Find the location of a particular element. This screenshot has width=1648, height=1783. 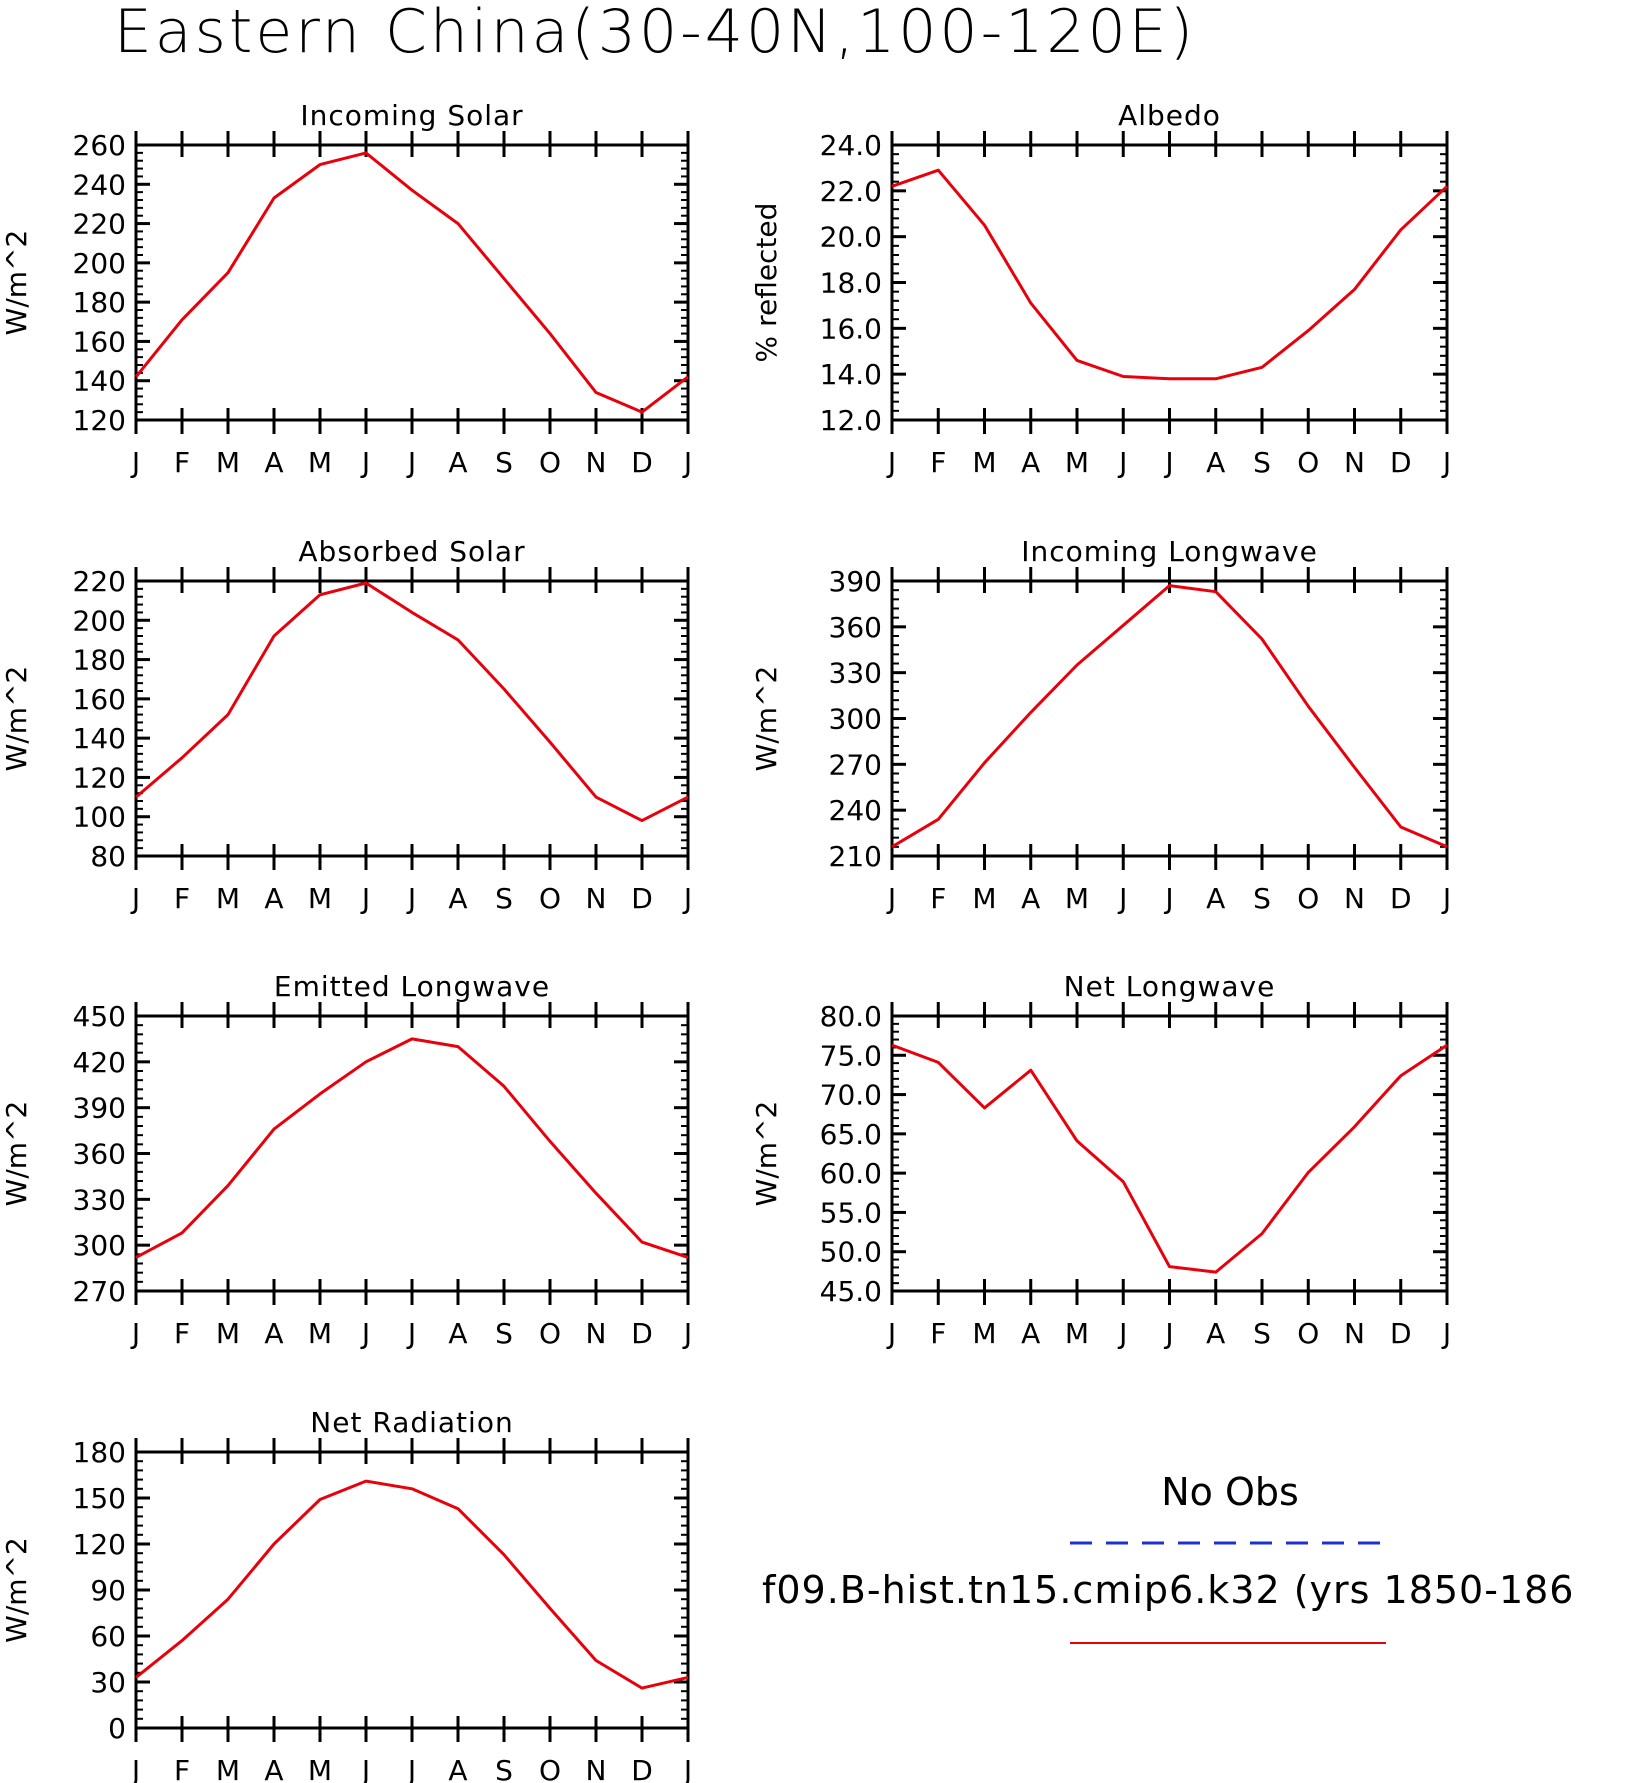

y-tick-label: 220 is located at coordinates (99, 224).